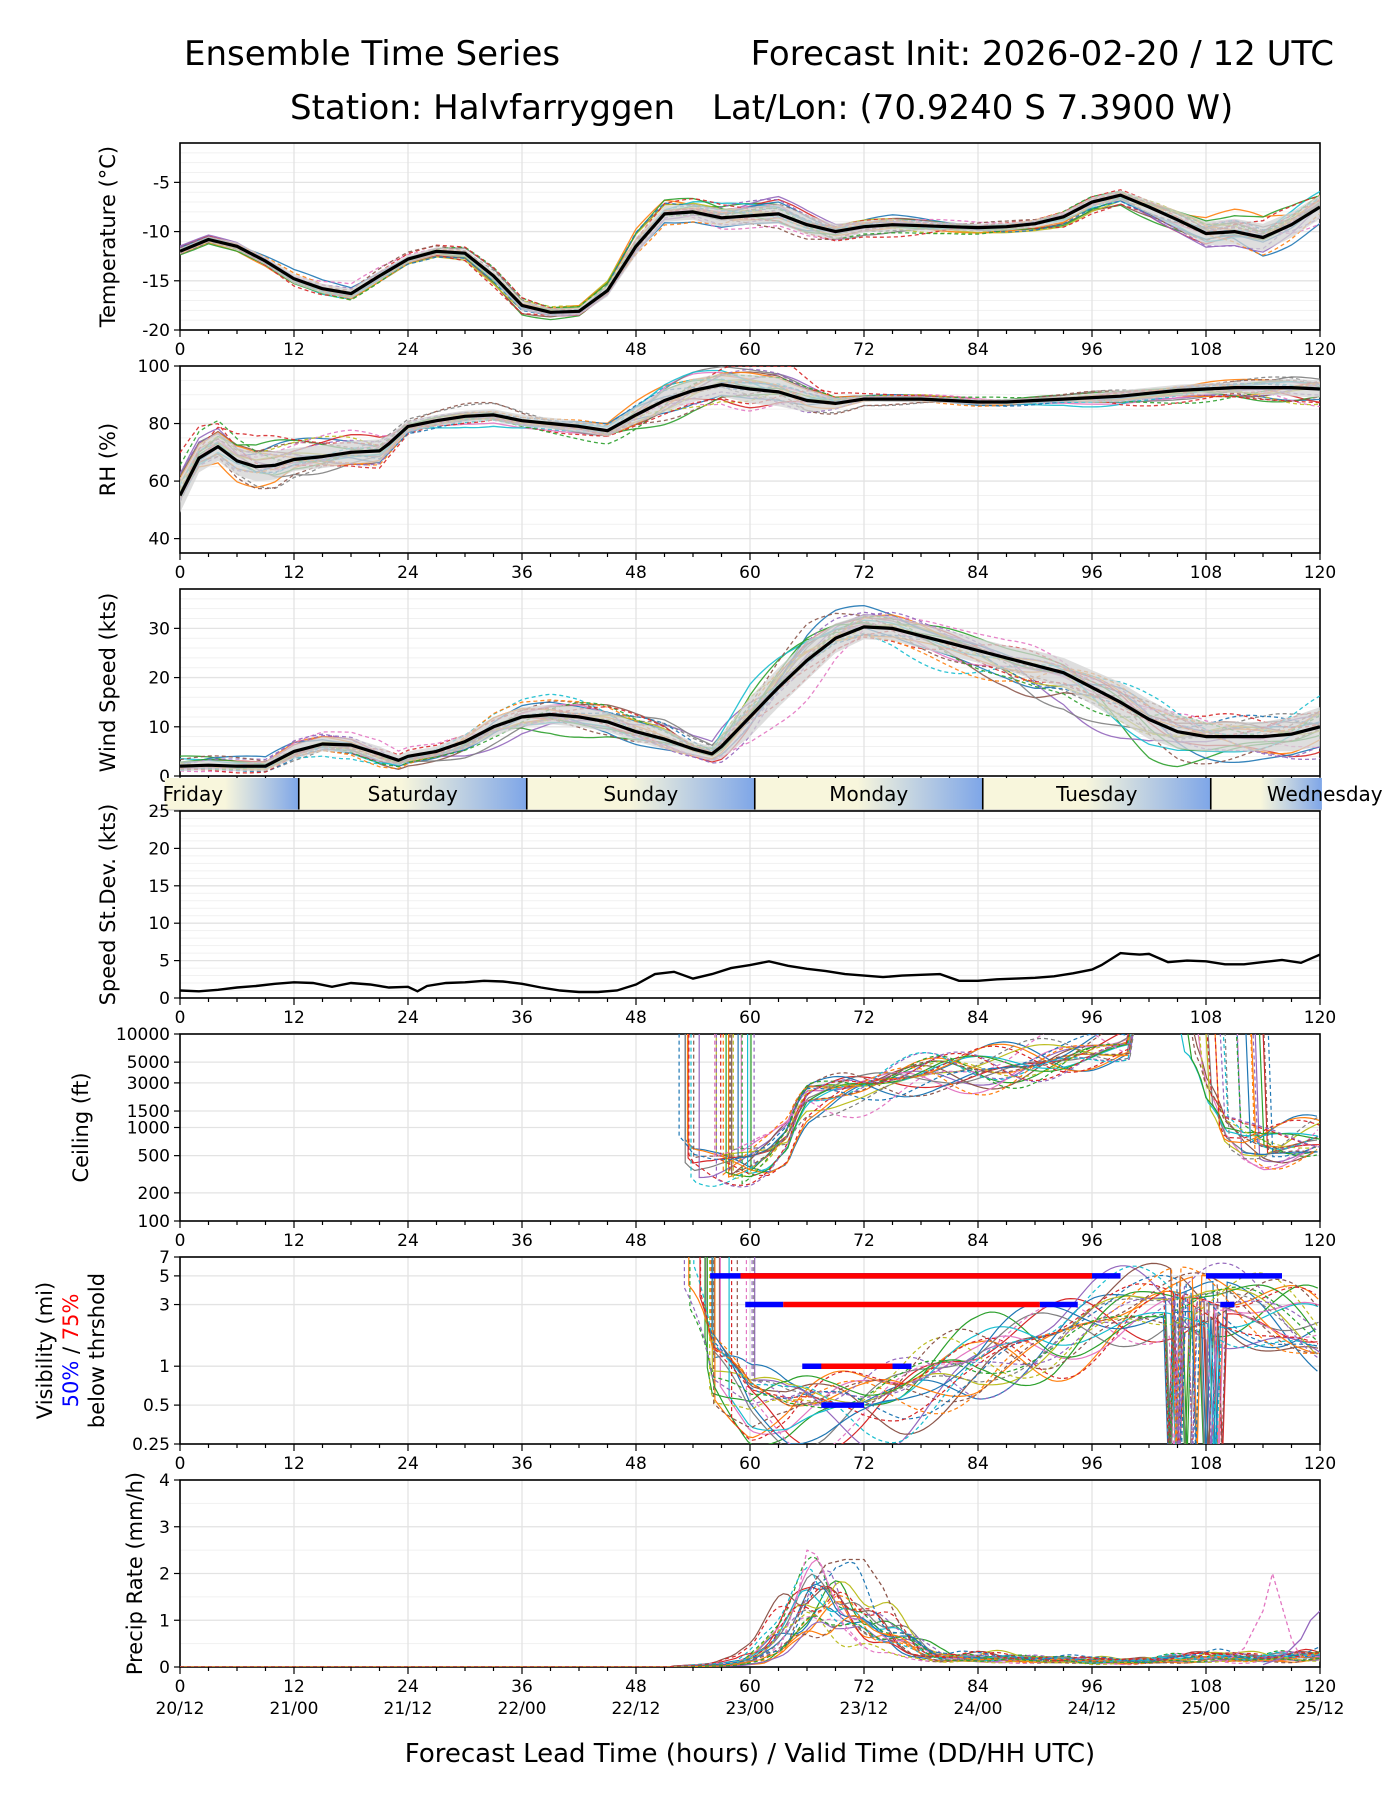 Image resolution: width=1400 pixels, height=1800 pixels. What do you see at coordinates (372, 54) in the screenshot?
I see `title-left: Ensemble Time Series` at bounding box center [372, 54].